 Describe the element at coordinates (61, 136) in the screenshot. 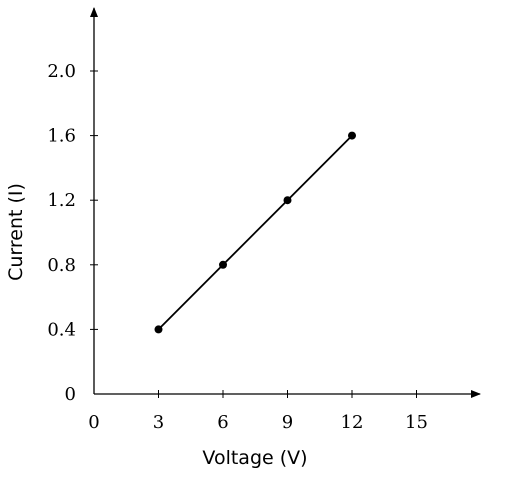

I see `y-tick-label: 1.6` at that location.